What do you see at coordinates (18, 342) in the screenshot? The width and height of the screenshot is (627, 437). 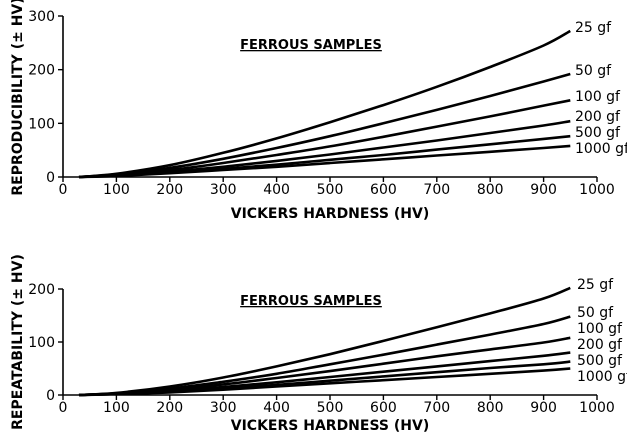 I see `y-axis-title: REPEATABILITY (± HV)` at bounding box center [18, 342].